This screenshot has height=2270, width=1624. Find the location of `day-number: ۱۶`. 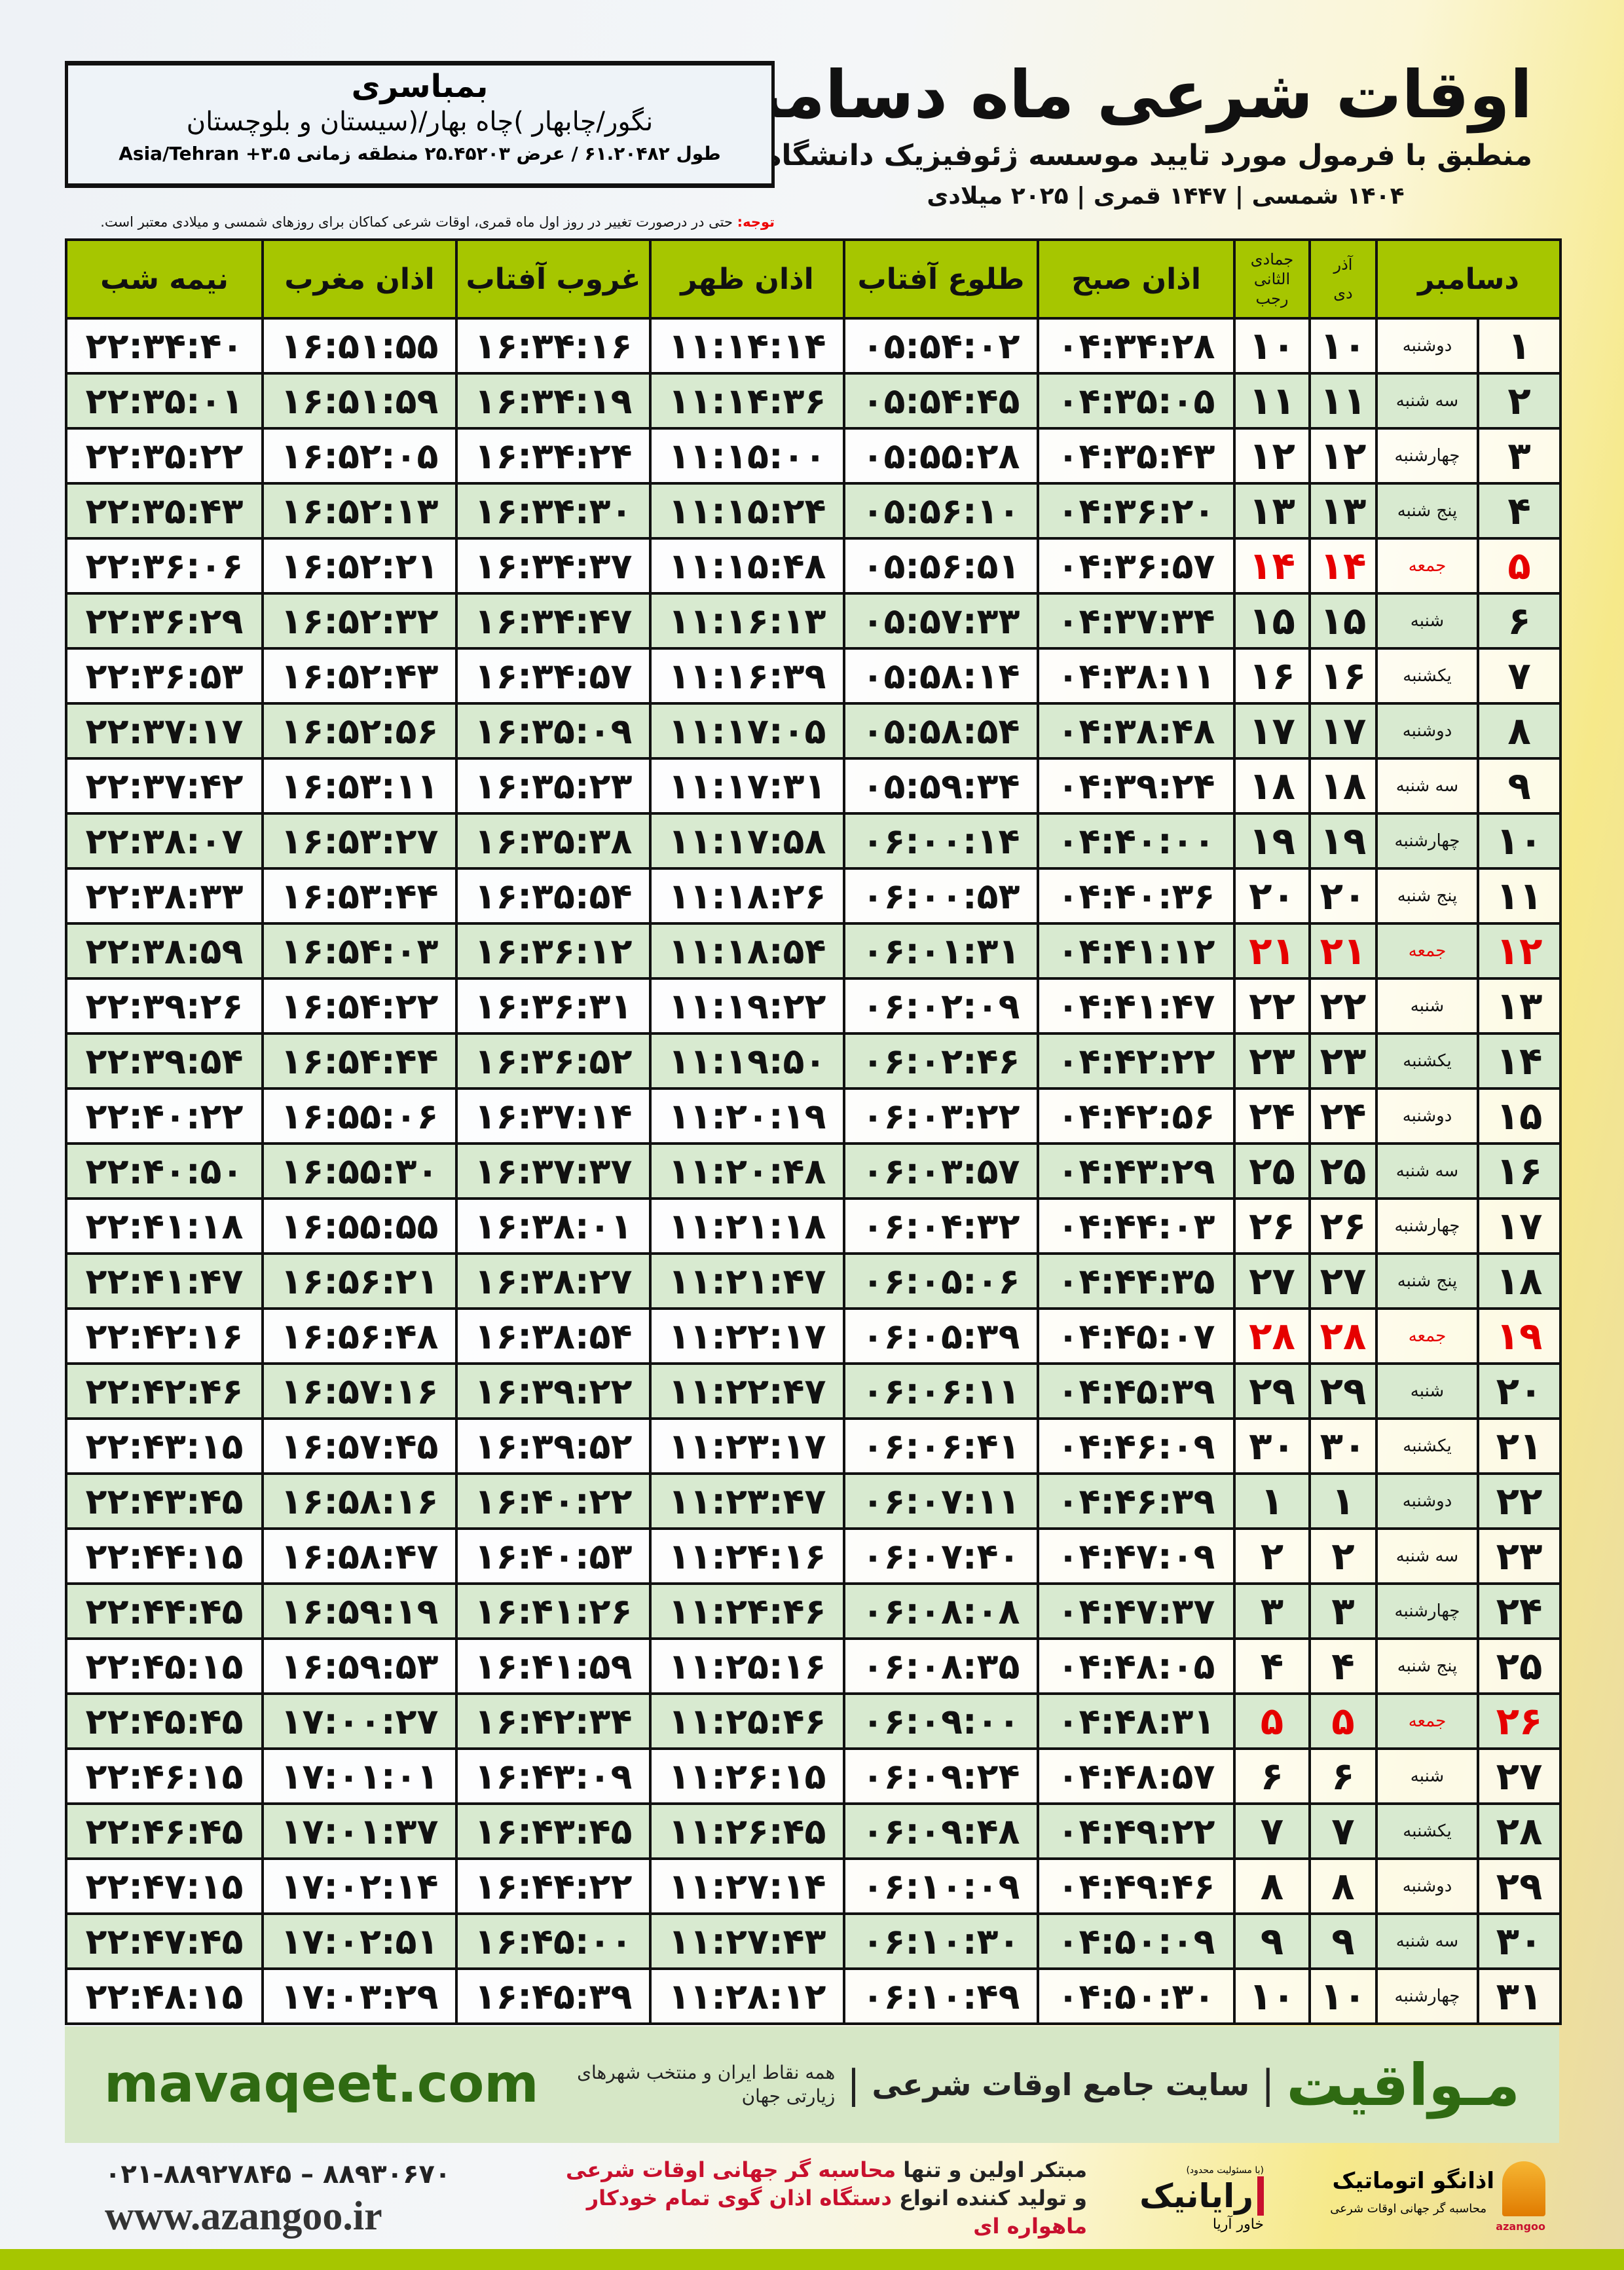

day-number: ۱۶ is located at coordinates (1519, 1171).